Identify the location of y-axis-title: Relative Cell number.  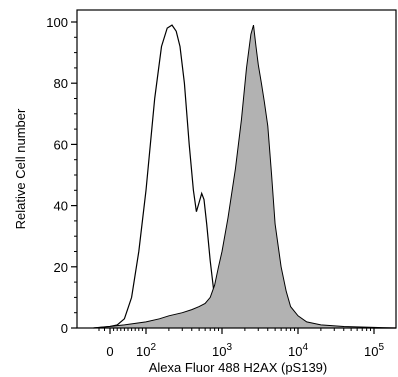
(20, 168).